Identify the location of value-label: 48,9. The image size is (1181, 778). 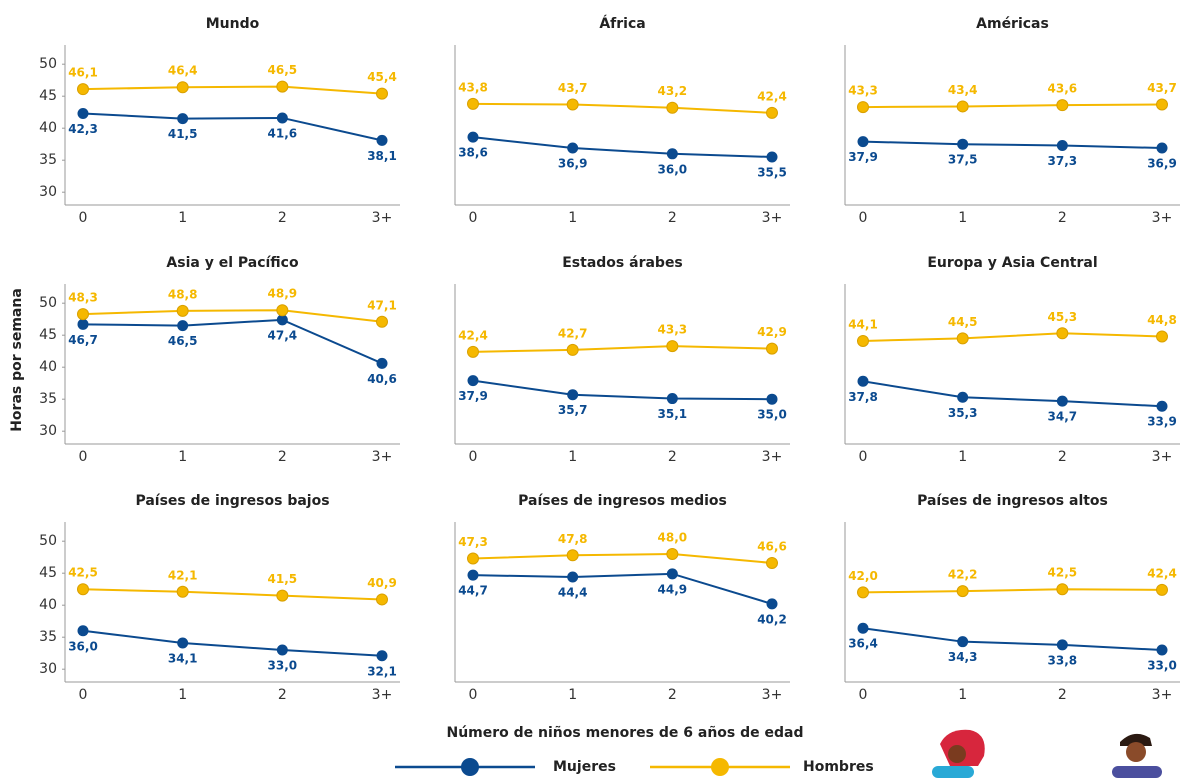
(283, 294).